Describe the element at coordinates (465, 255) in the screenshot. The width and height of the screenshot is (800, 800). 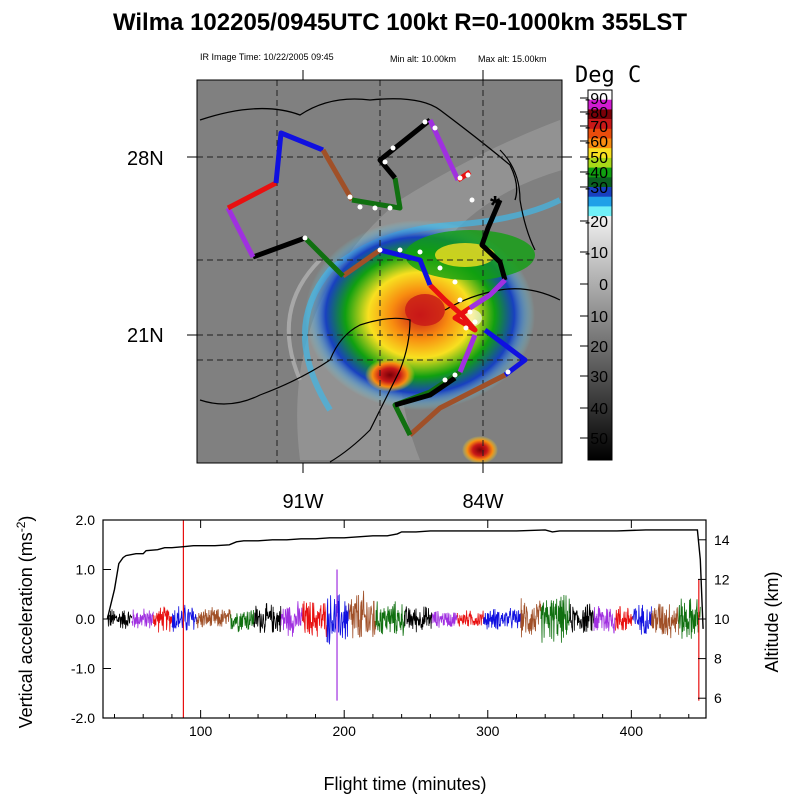
I see `storm-arm-north-core` at that location.